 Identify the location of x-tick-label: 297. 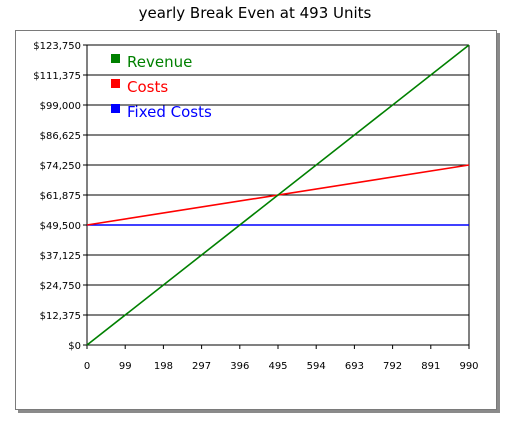
(201, 366).